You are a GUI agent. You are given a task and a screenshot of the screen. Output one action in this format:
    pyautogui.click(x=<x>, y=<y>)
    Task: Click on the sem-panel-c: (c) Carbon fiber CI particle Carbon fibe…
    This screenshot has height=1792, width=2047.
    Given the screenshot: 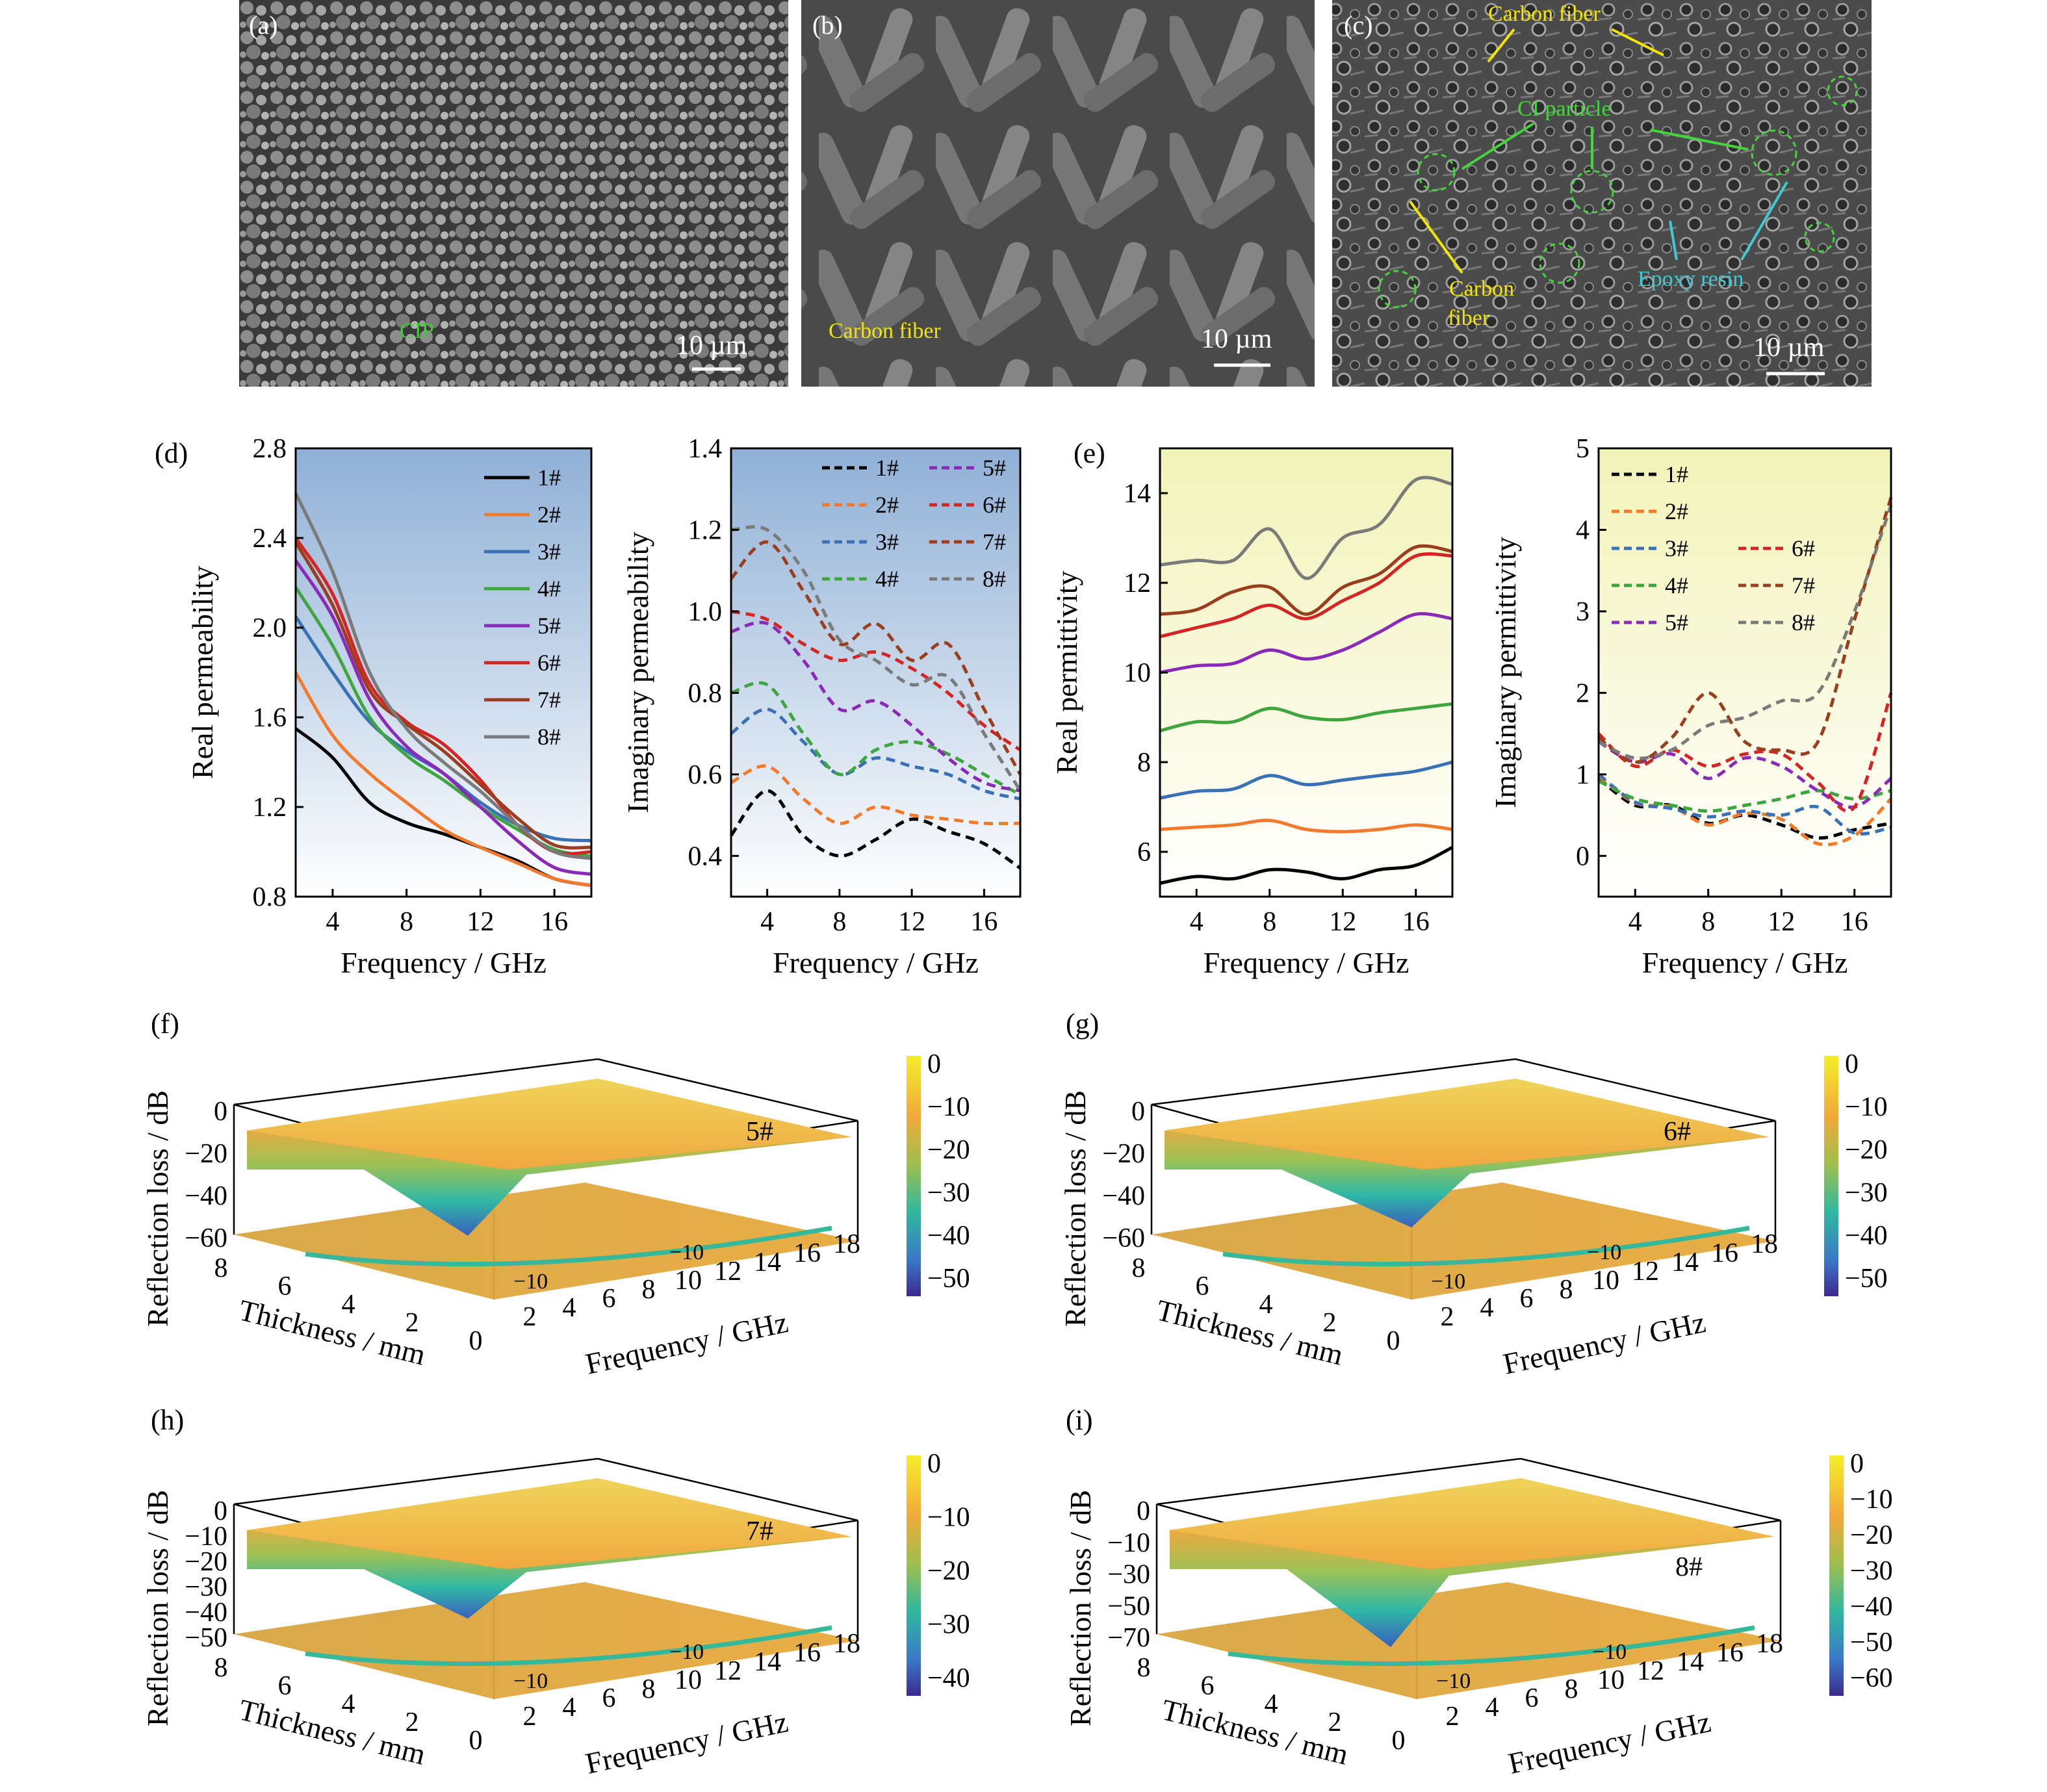 What is the action you would take?
    pyautogui.click(x=1602, y=193)
    